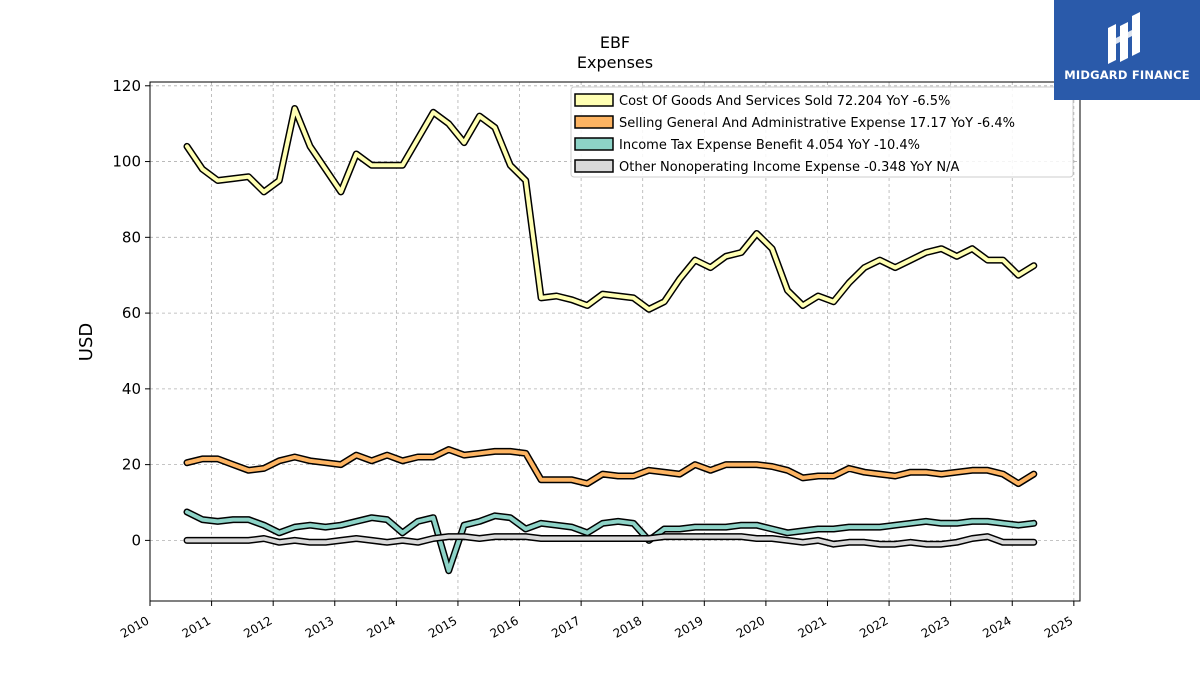 The height and width of the screenshot is (675, 1200). I want to click on x-tick-label: 2021, so click(812, 626).